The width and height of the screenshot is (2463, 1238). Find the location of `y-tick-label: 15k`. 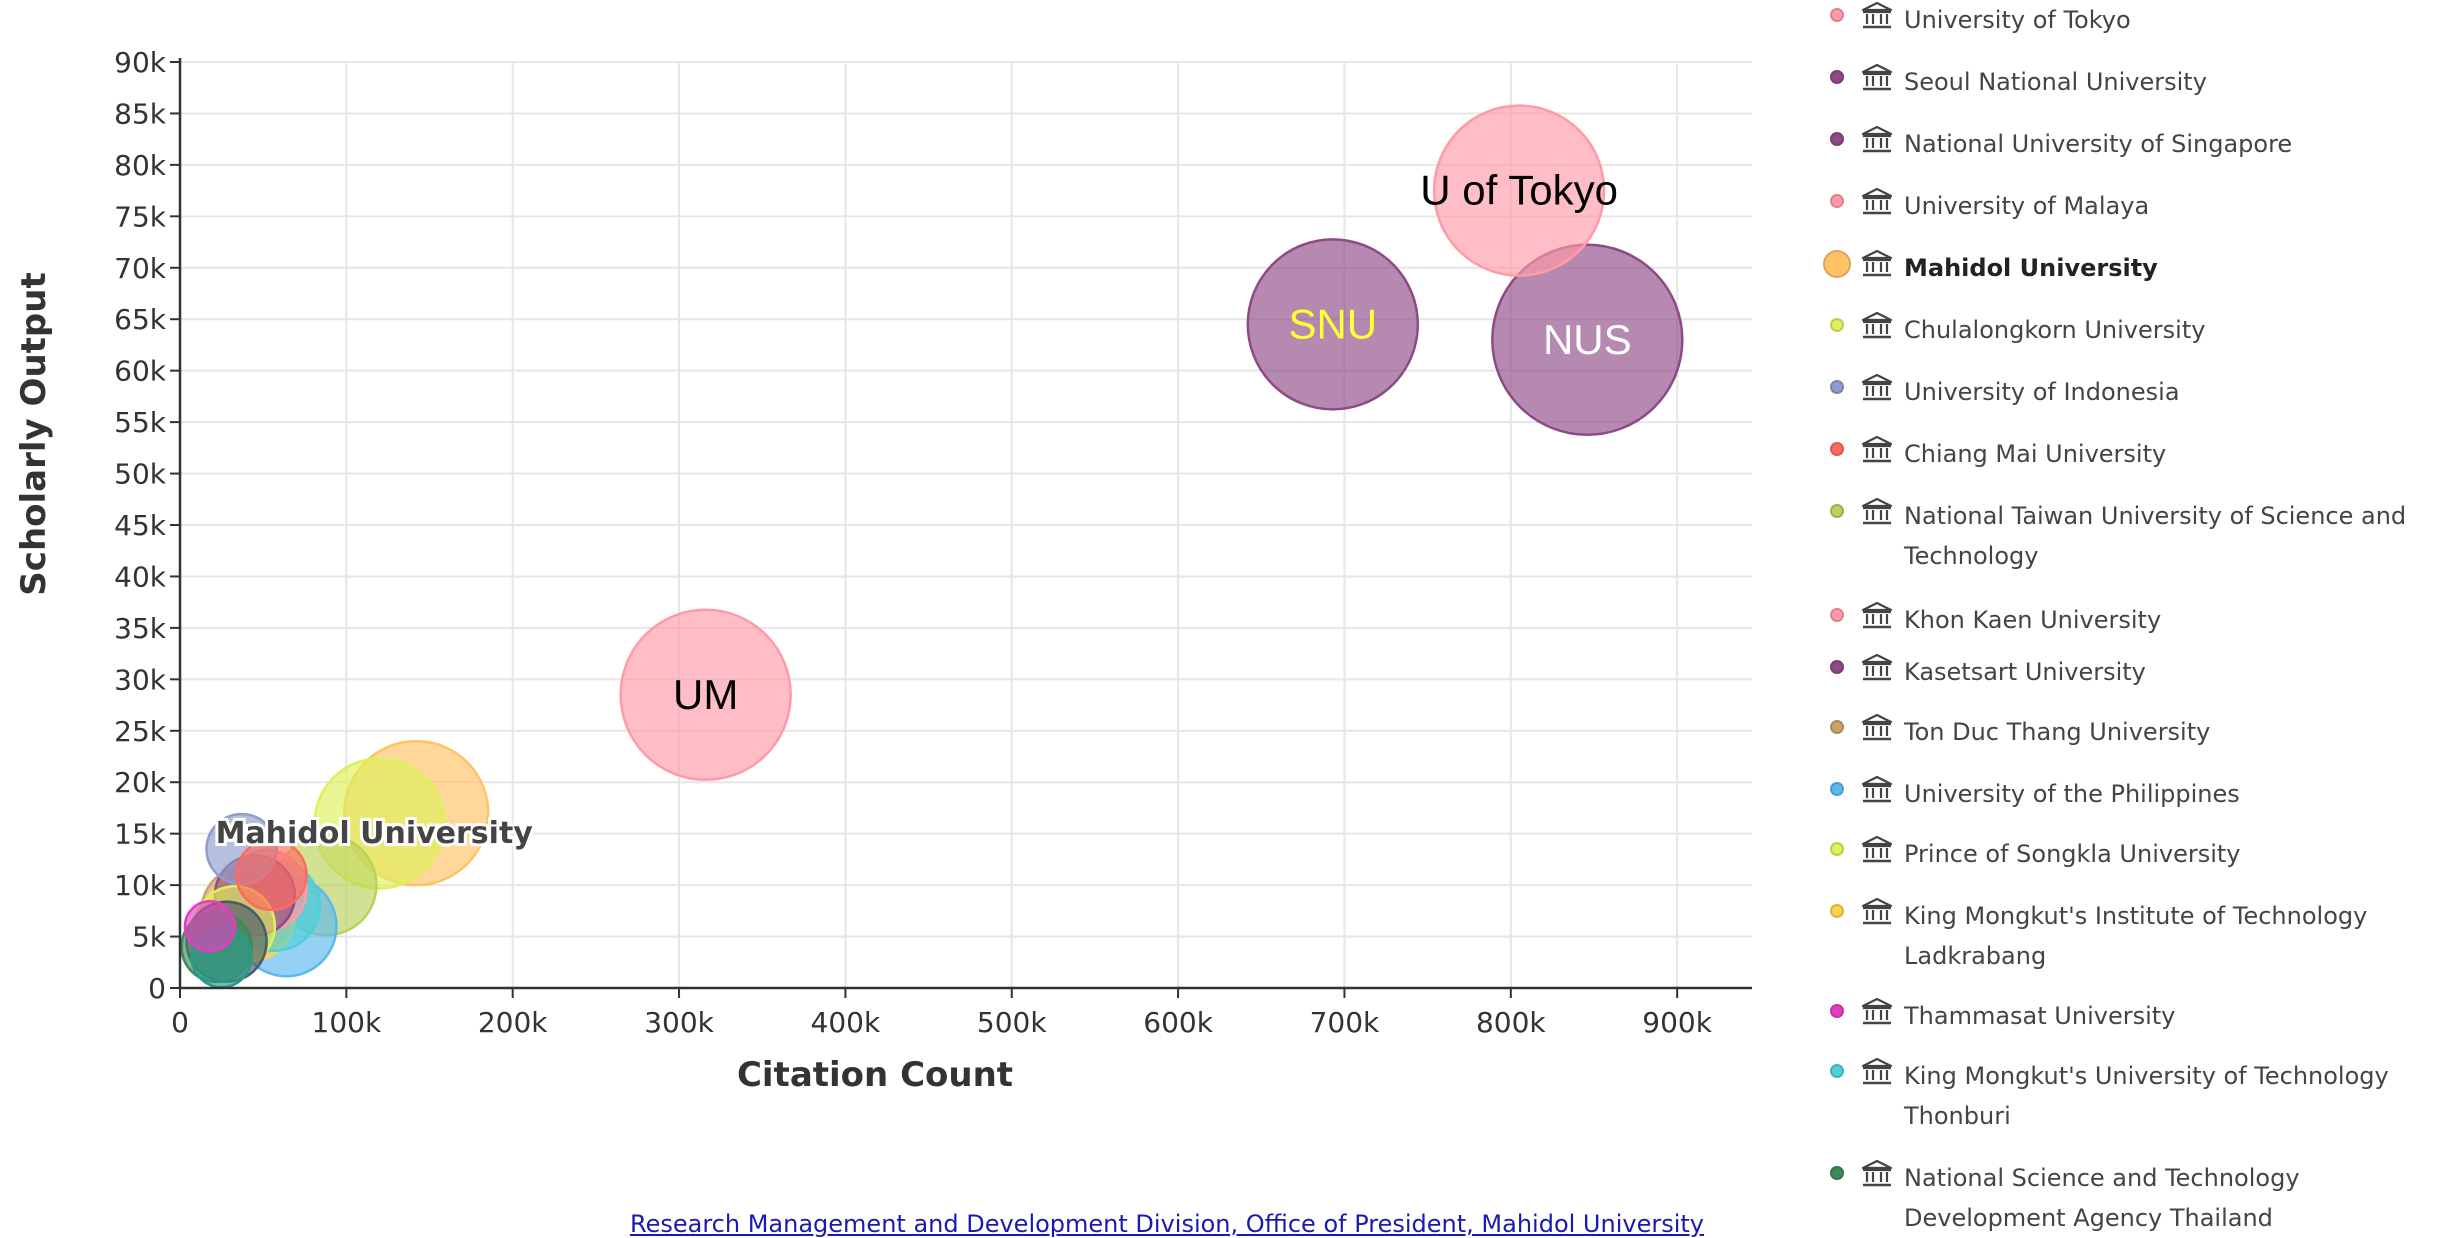

y-tick-label: 15k is located at coordinates (140, 834).